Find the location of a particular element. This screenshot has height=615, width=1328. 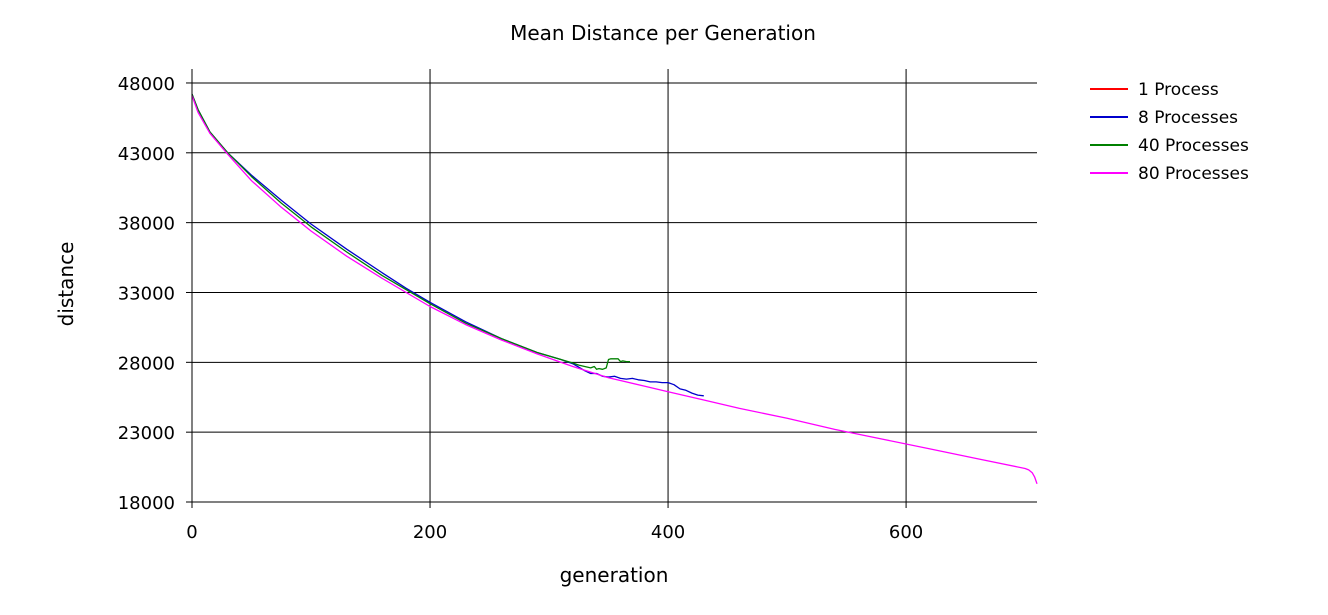

legend-label: 1 Process is located at coordinates (1178, 90).